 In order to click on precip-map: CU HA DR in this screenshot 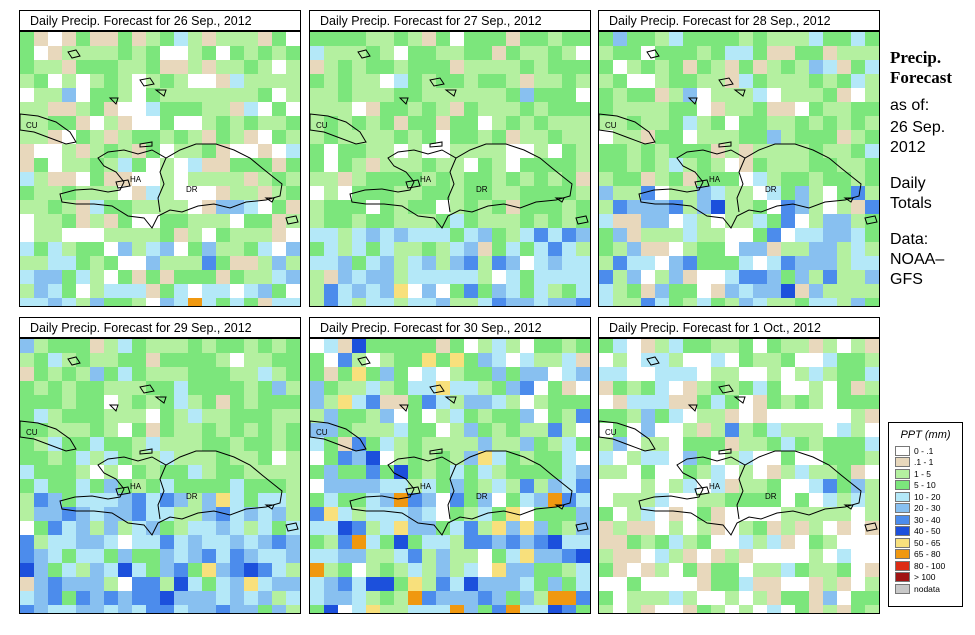, I will do `click(450, 169)`.